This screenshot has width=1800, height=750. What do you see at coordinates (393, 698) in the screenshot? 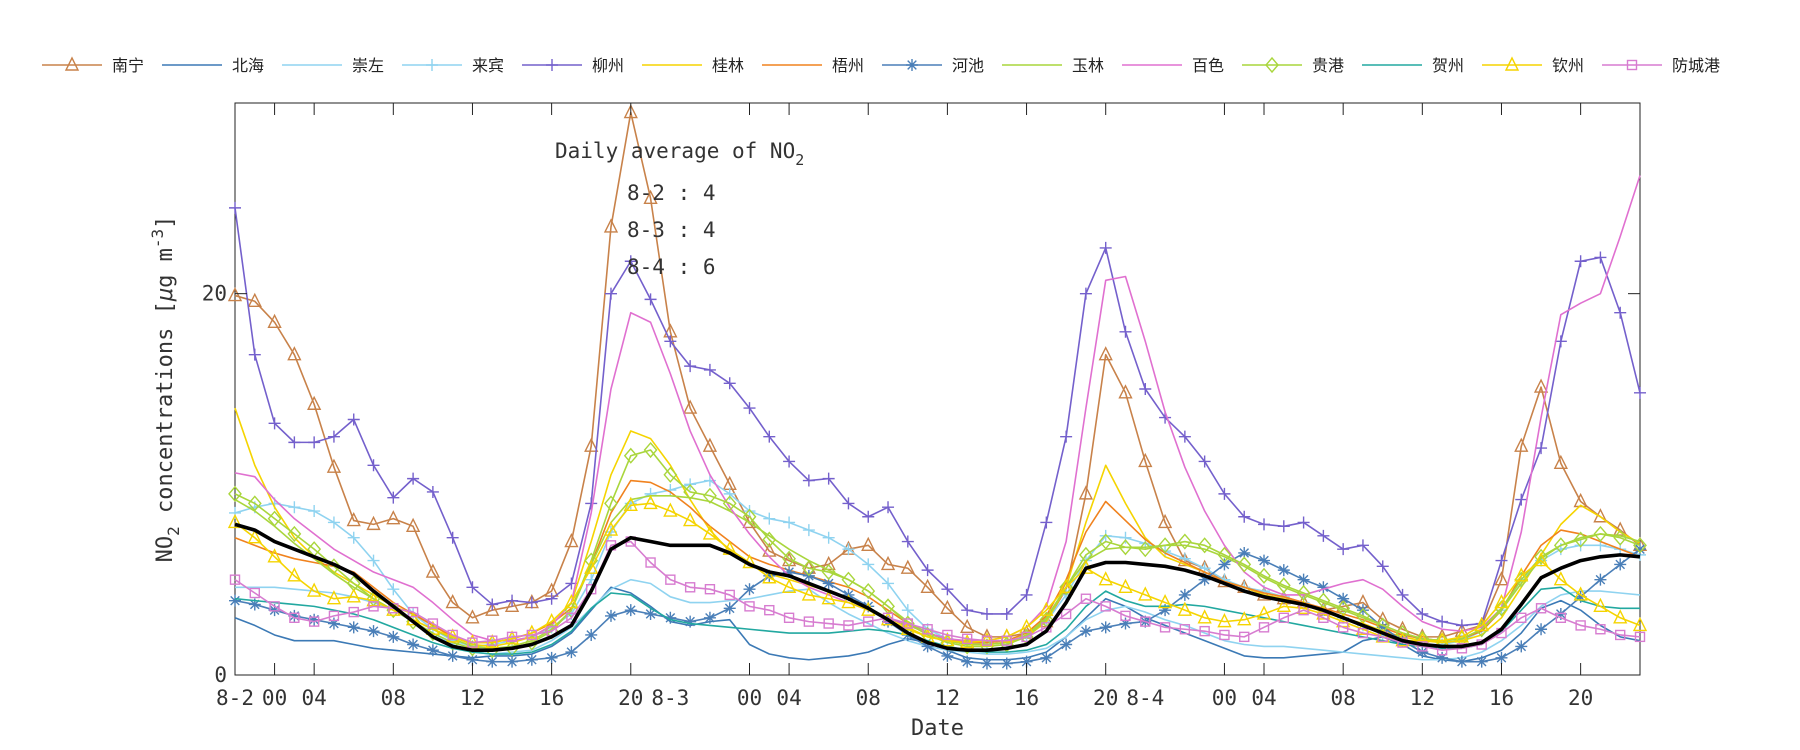
I see `x-tick-label: 08` at bounding box center [393, 698].